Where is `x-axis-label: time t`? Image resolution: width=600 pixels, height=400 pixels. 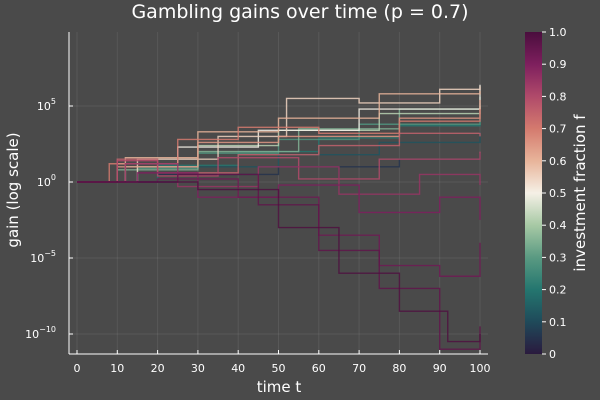
x-axis-label: time t is located at coordinates (279, 387).